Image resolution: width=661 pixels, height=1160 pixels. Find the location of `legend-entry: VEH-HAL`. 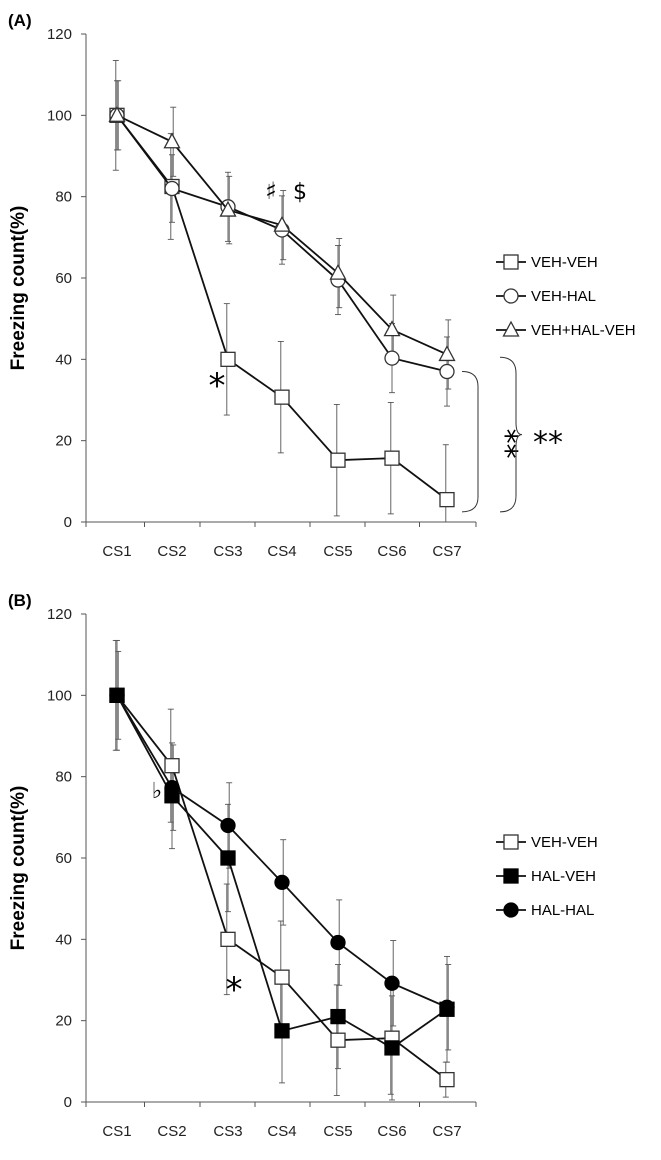

legend-entry: VEH-HAL is located at coordinates (546, 296).